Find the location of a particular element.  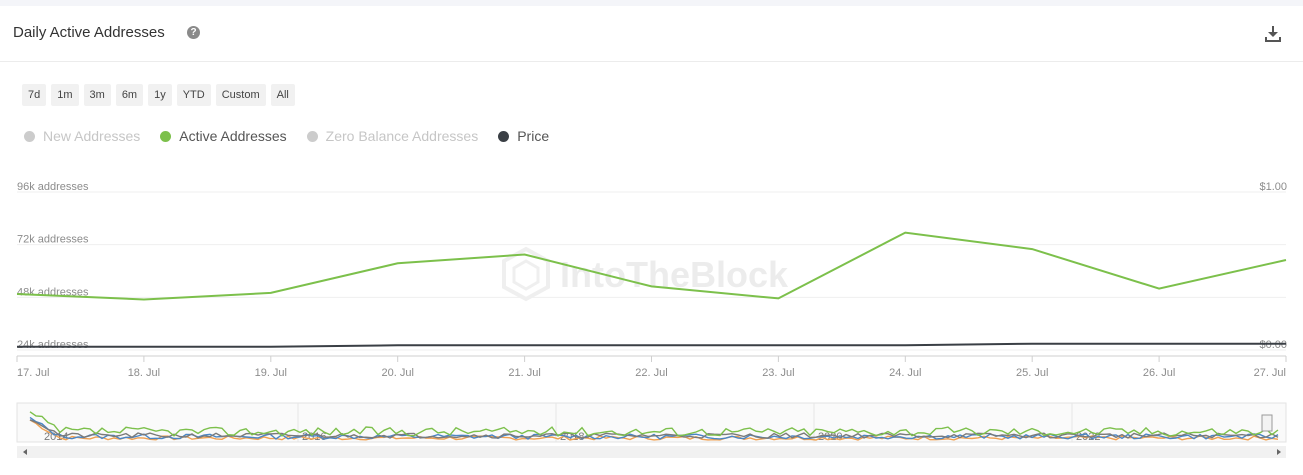

range-7d-button: 7d is located at coordinates (34, 95).